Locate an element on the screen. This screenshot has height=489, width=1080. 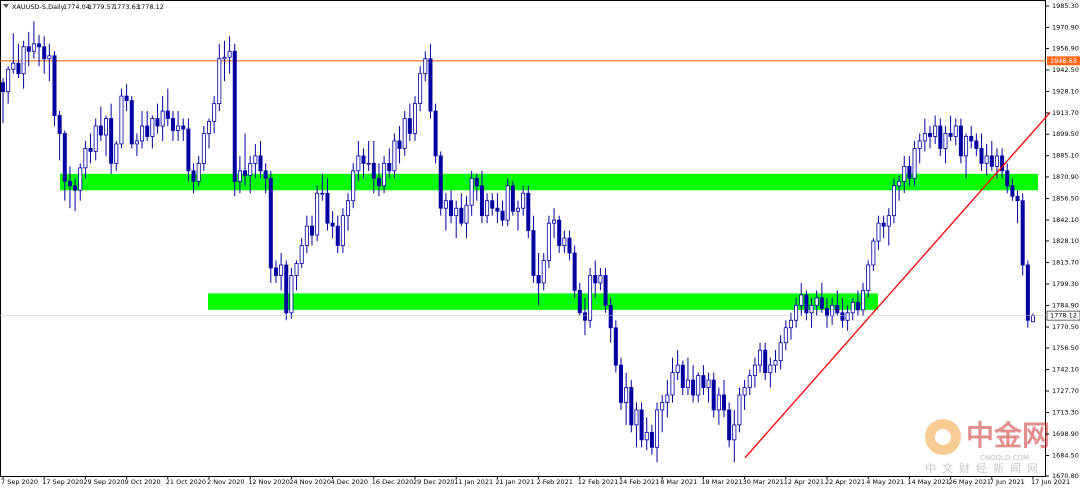
y-tick-label: 1956.90 is located at coordinates (1065, 48).